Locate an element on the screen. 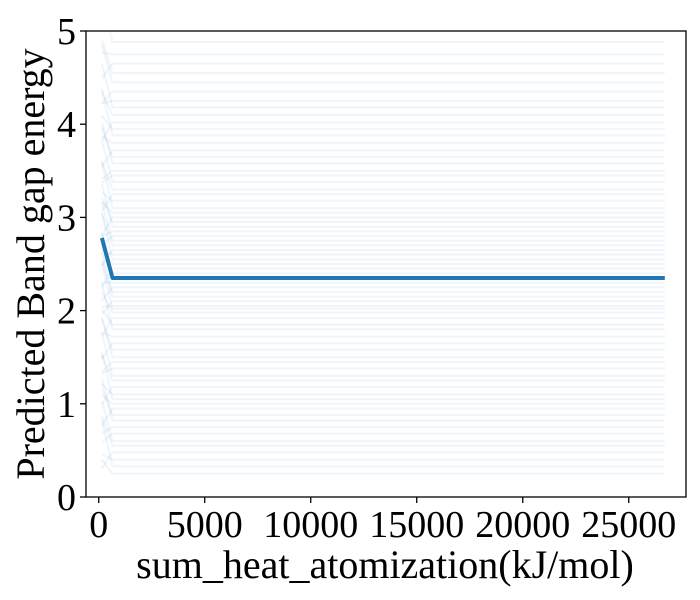 The width and height of the screenshot is (700, 600). y-axis-label: Predicted Band gap energy is located at coordinates (30, 263).